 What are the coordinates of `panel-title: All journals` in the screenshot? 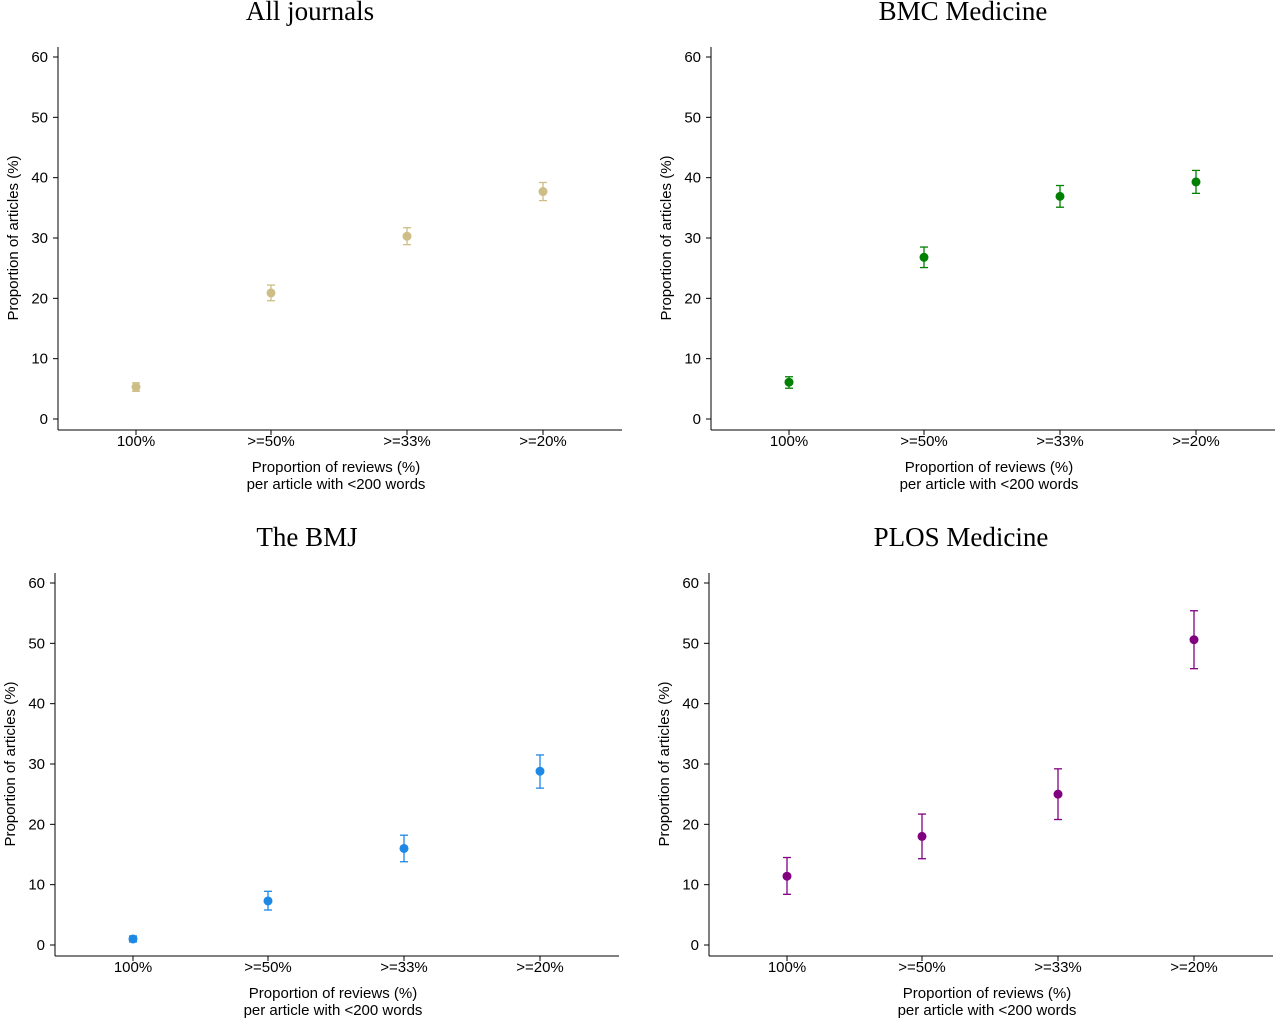 It's located at (310, 13).